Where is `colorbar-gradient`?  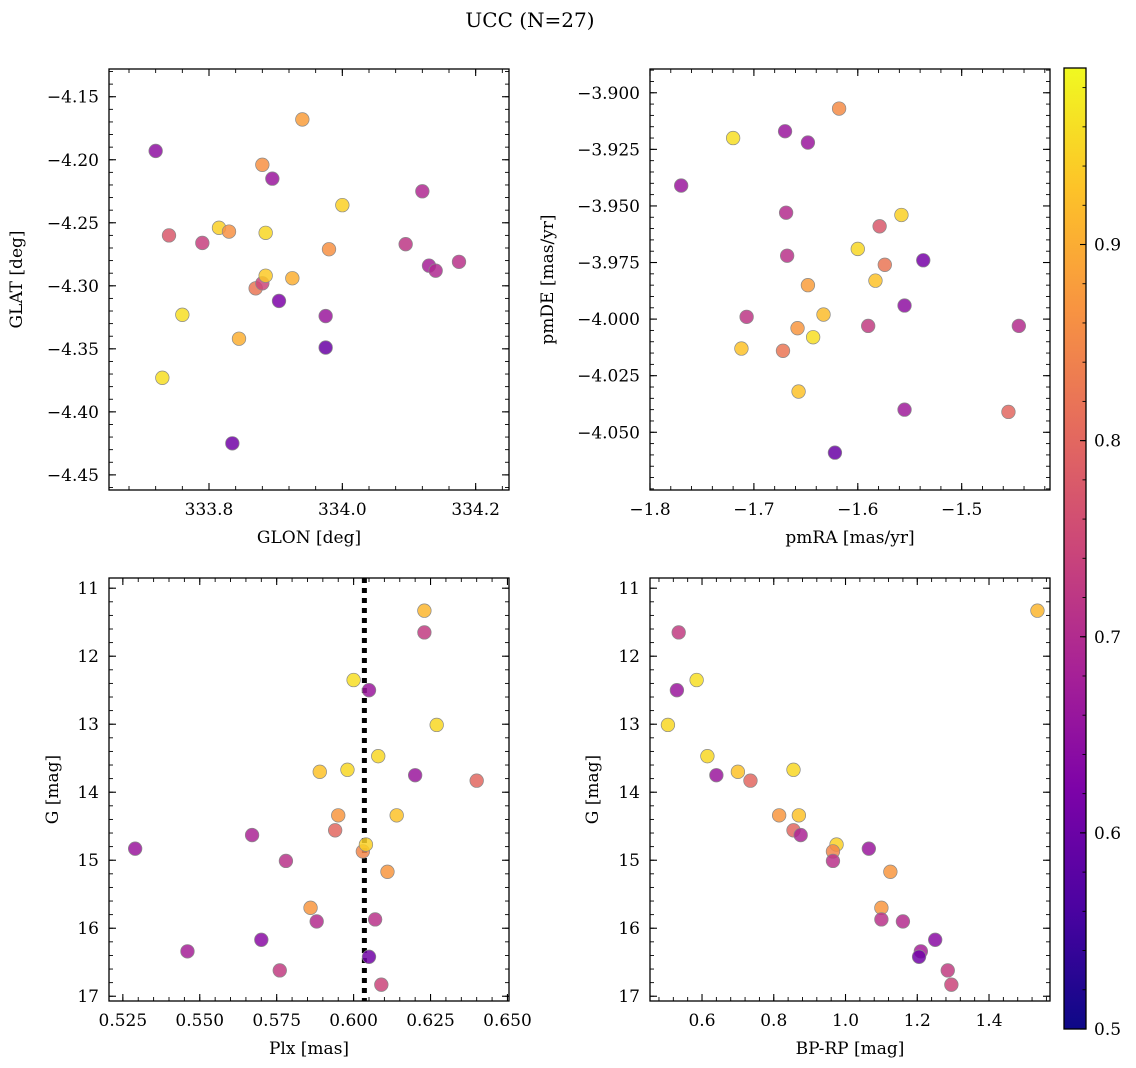 colorbar-gradient is located at coordinates (1075, 548).